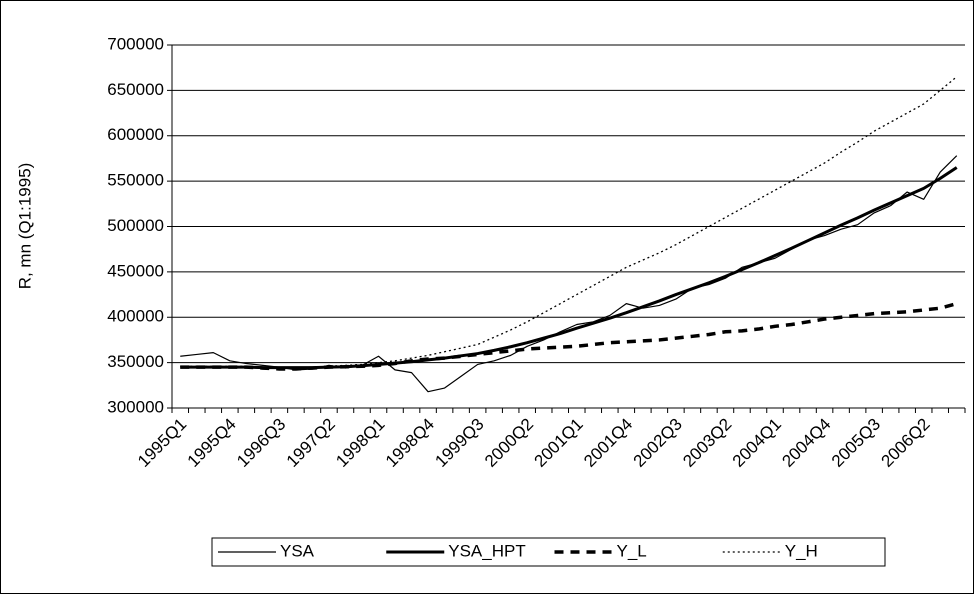 This screenshot has width=975, height=595. Describe the element at coordinates (569, 336) in the screenshot. I see `series-line` at that location.